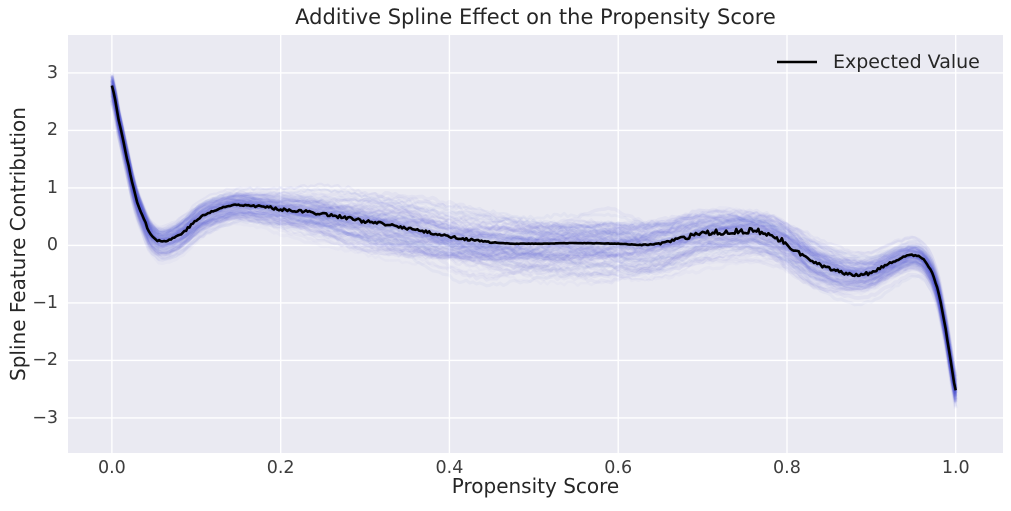 This screenshot has height=511, width=1011. I want to click on y-tick-label: 1, so click(52, 187).